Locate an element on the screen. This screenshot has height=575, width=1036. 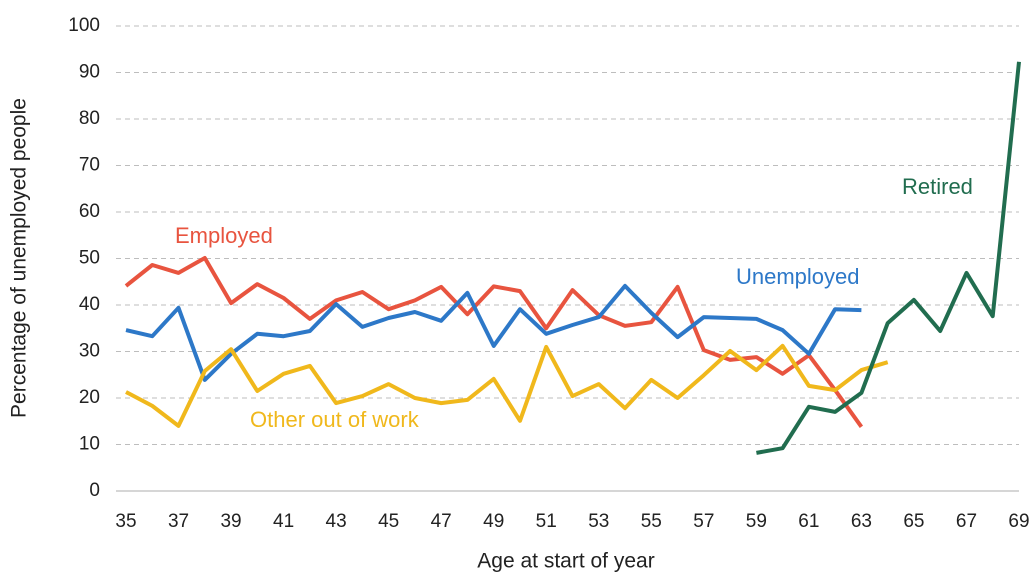
x-tick-label: 37 is located at coordinates (178, 521).